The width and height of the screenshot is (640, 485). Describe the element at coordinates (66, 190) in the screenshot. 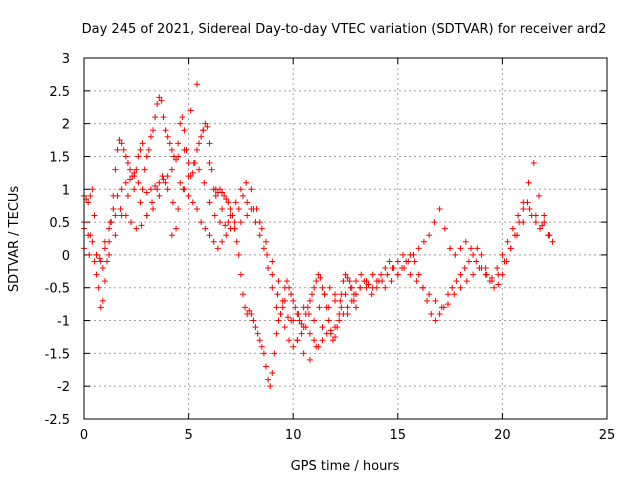

I see `y-tick-label: 1` at that location.